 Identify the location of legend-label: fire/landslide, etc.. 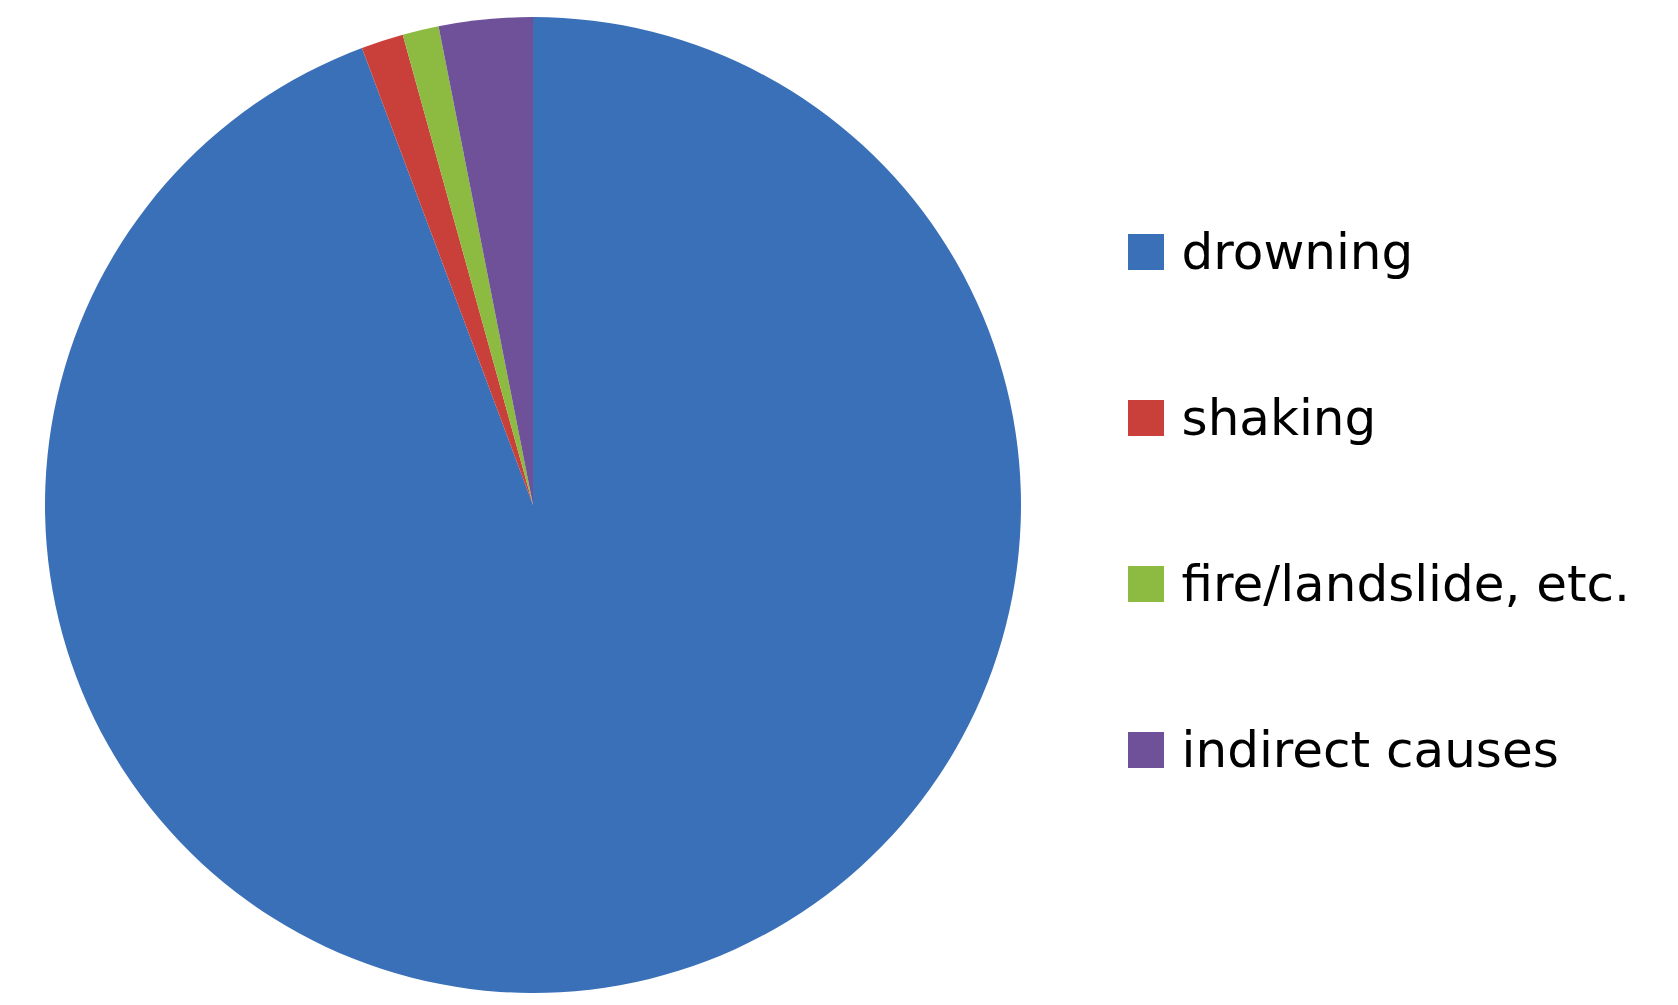
(1405, 583).